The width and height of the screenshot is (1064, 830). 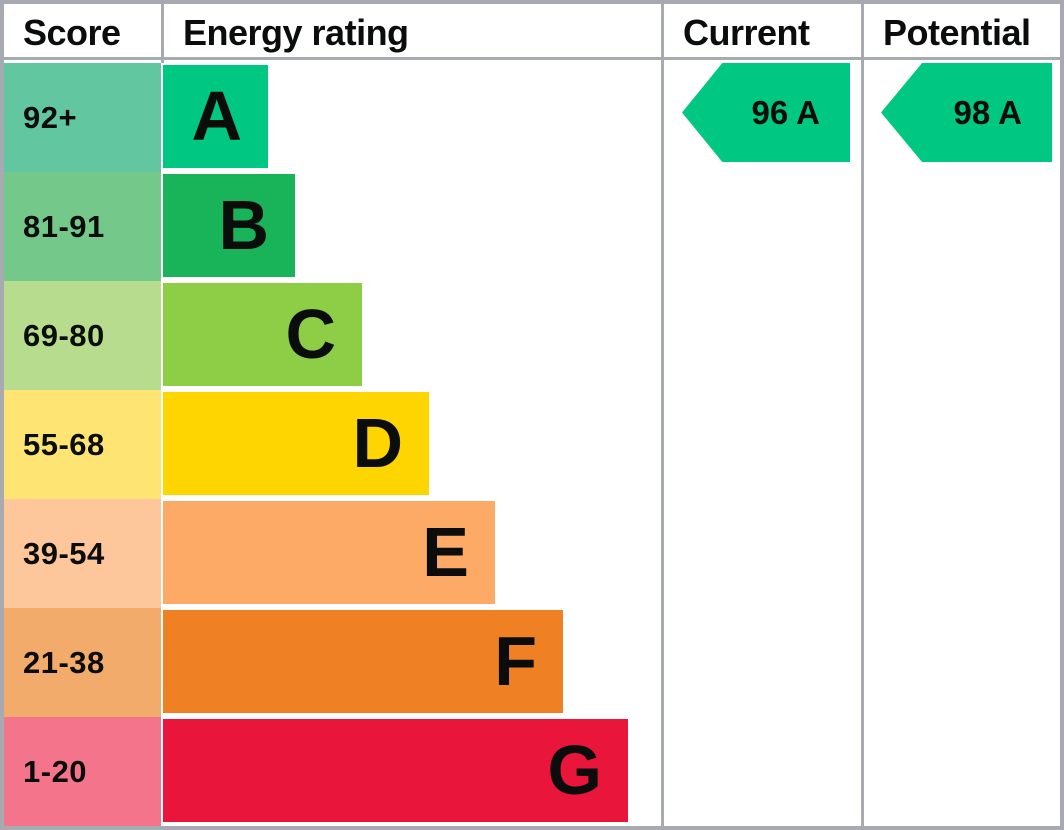 I want to click on potential-rating-arrow: 98 A, so click(x=966, y=112).